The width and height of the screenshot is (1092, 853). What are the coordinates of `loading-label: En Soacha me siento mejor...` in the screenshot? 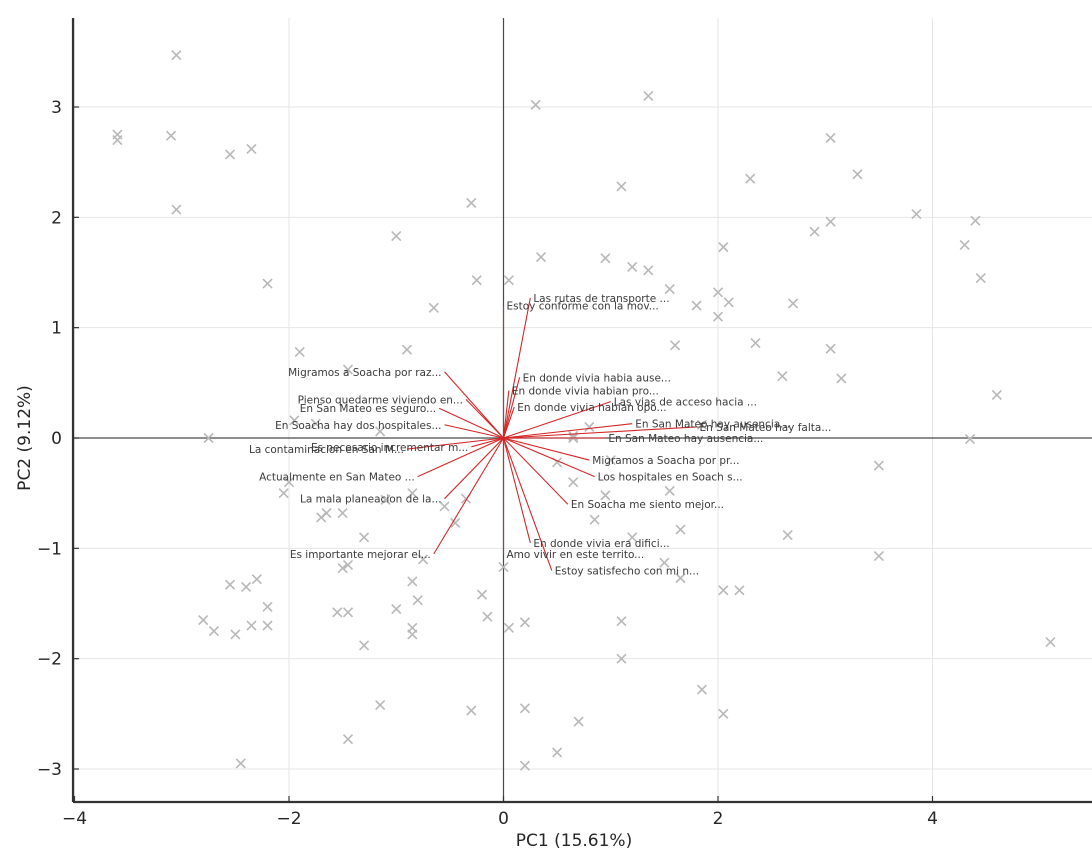 It's located at (647, 505).